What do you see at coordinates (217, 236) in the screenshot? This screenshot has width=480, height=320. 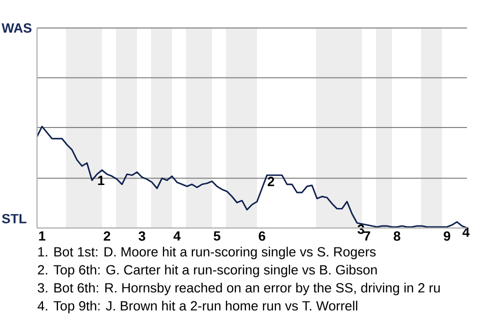 I see `x-tick-label: 5` at bounding box center [217, 236].